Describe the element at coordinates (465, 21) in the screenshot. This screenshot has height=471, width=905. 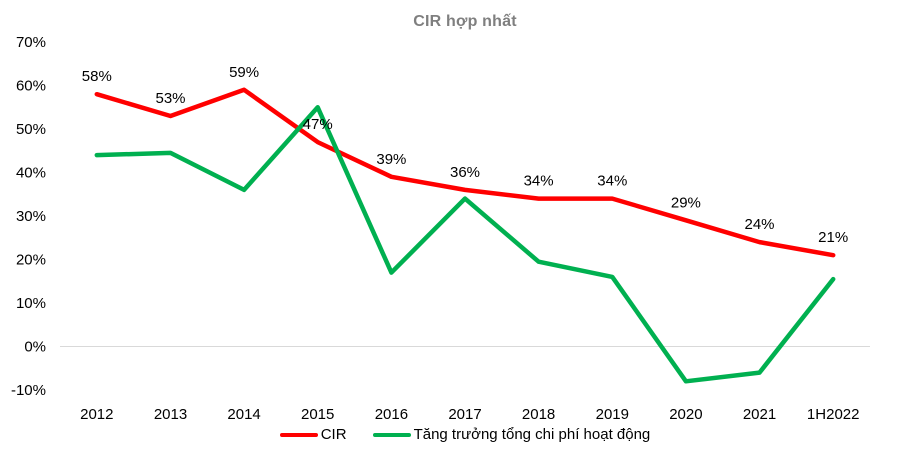
I see `chart-title: CIR hợp nhất` at that location.